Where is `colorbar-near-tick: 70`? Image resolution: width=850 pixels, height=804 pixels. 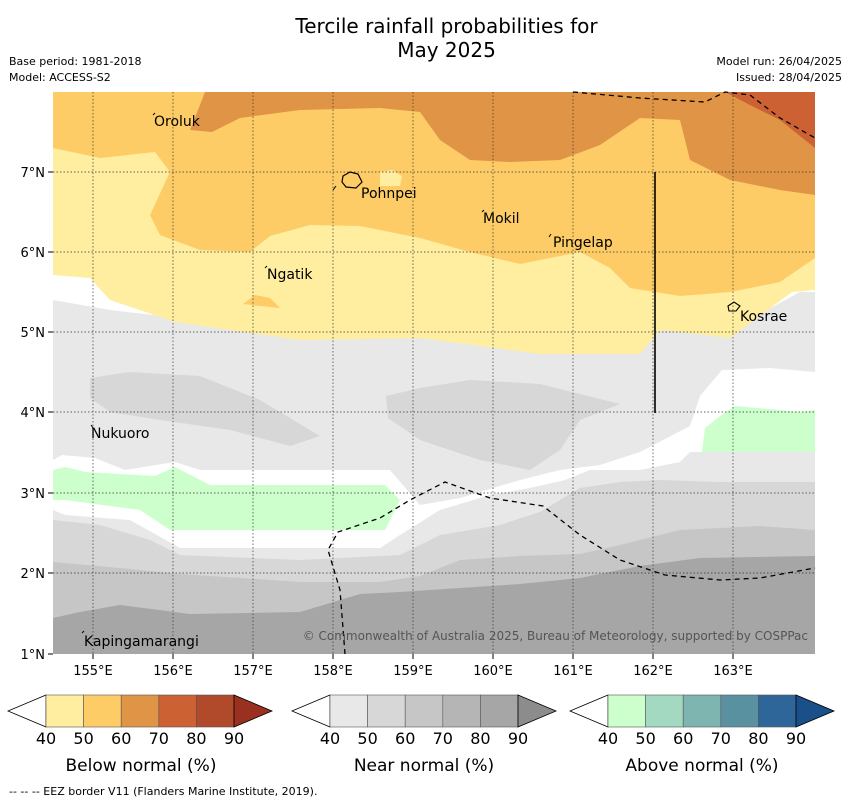 colorbar-near-tick: 70 is located at coordinates (442, 738).